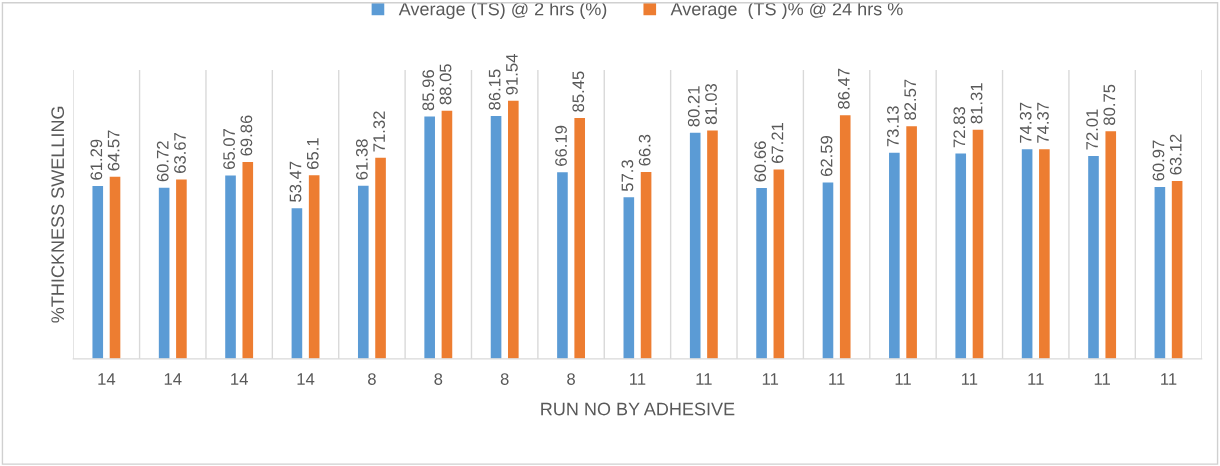 The image size is (1220, 466). I want to click on data-label: 80.21, so click(693, 106).